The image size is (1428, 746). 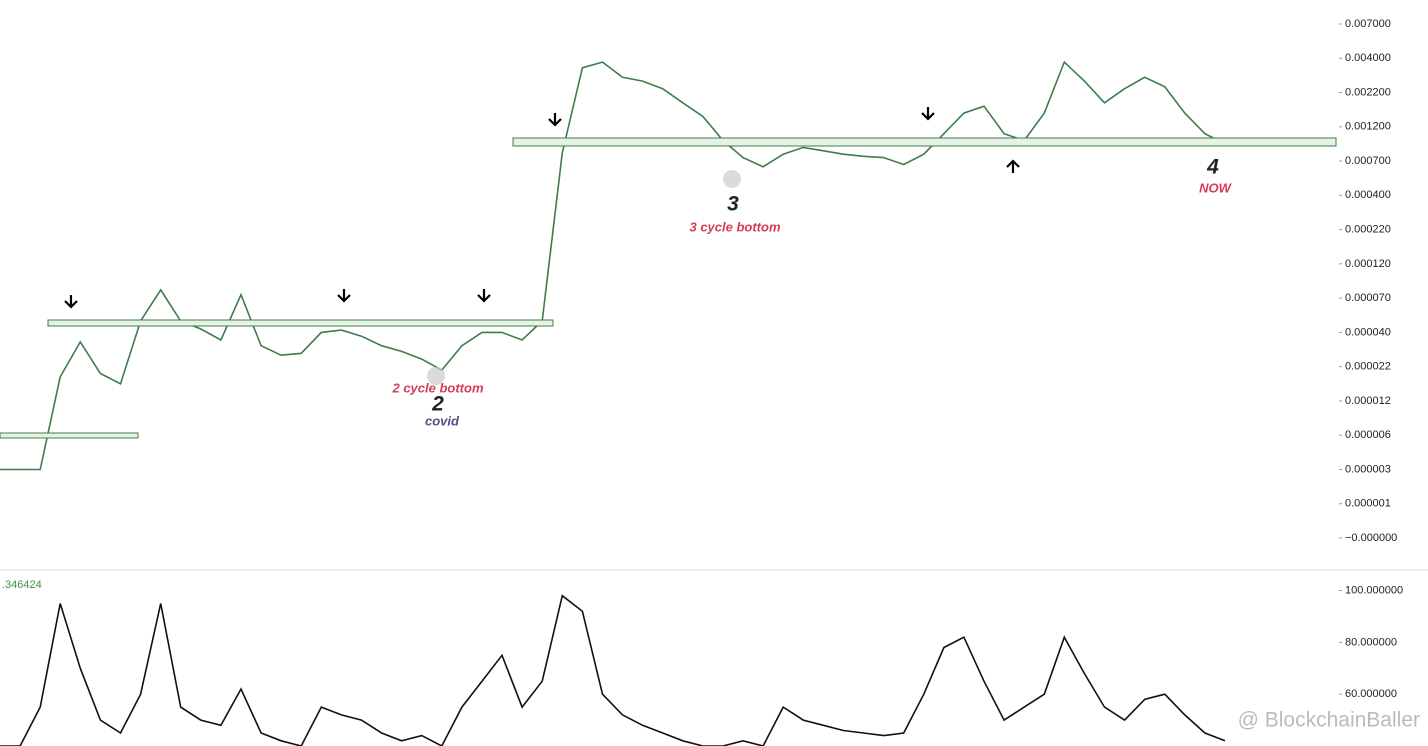 I want to click on annotation: covid, so click(x=442, y=420).